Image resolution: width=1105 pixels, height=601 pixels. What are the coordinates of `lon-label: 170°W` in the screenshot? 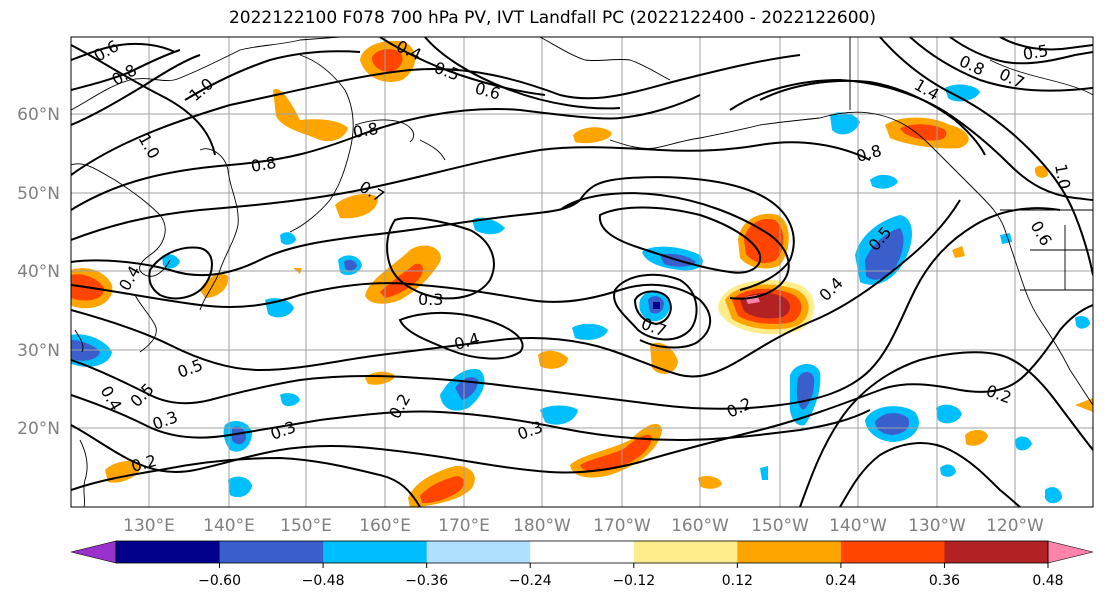 It's located at (622, 526).